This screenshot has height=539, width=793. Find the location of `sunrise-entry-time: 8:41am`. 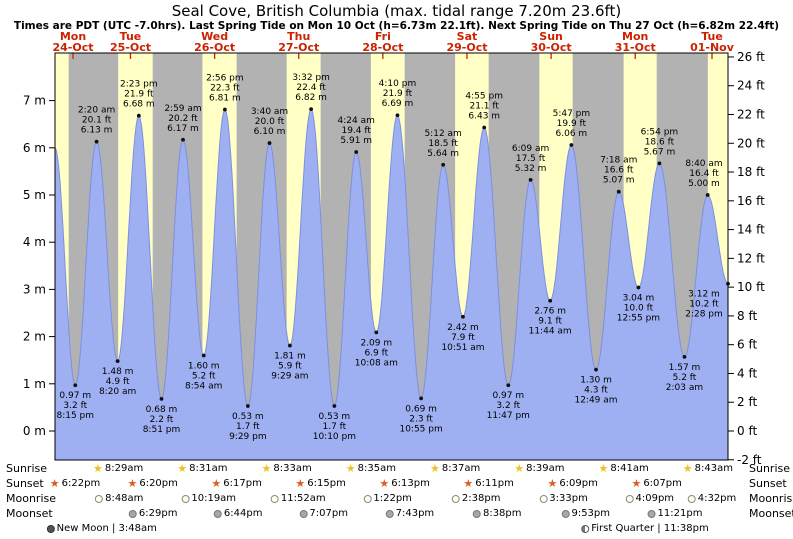

sunrise-entry-time: 8:41am is located at coordinates (629, 468).